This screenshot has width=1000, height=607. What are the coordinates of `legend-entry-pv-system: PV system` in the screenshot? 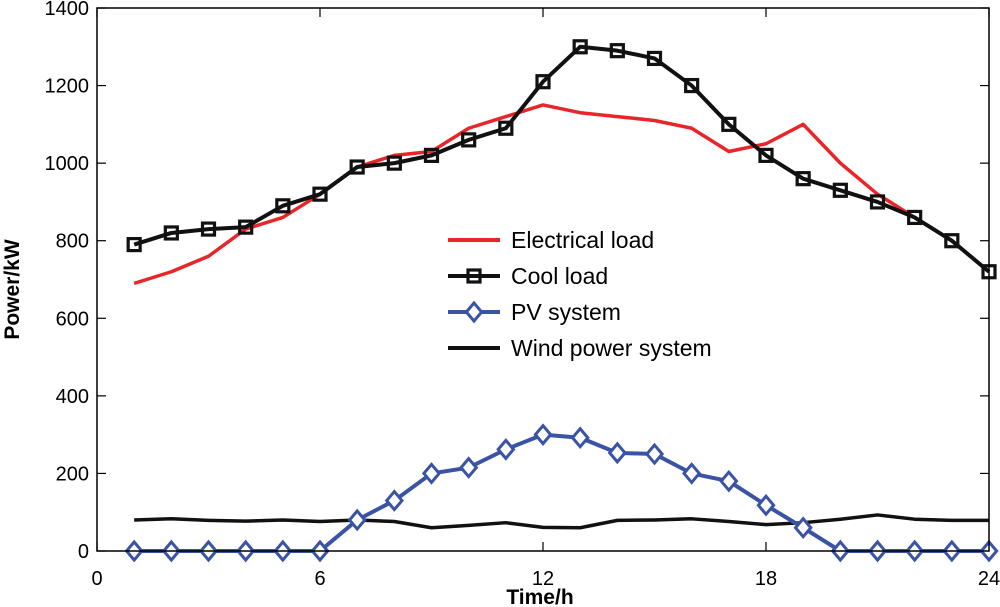 It's located at (534, 312).